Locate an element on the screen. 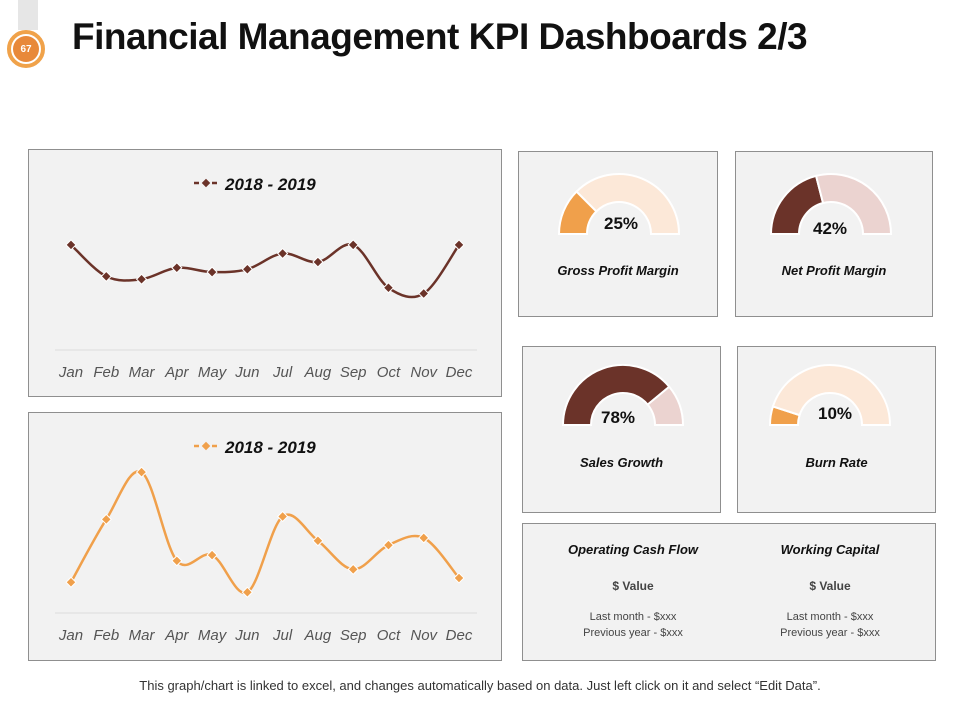  gauge-label: Sales Growth is located at coordinates (621, 462).